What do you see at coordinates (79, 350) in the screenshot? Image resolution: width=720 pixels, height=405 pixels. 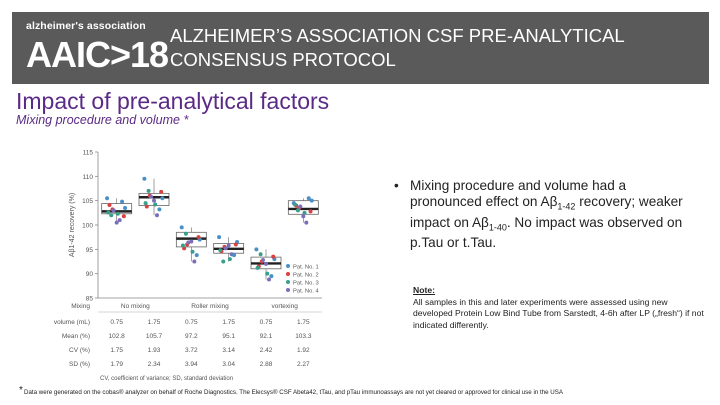 I see `table-row-label: CV (%)` at bounding box center [79, 350].